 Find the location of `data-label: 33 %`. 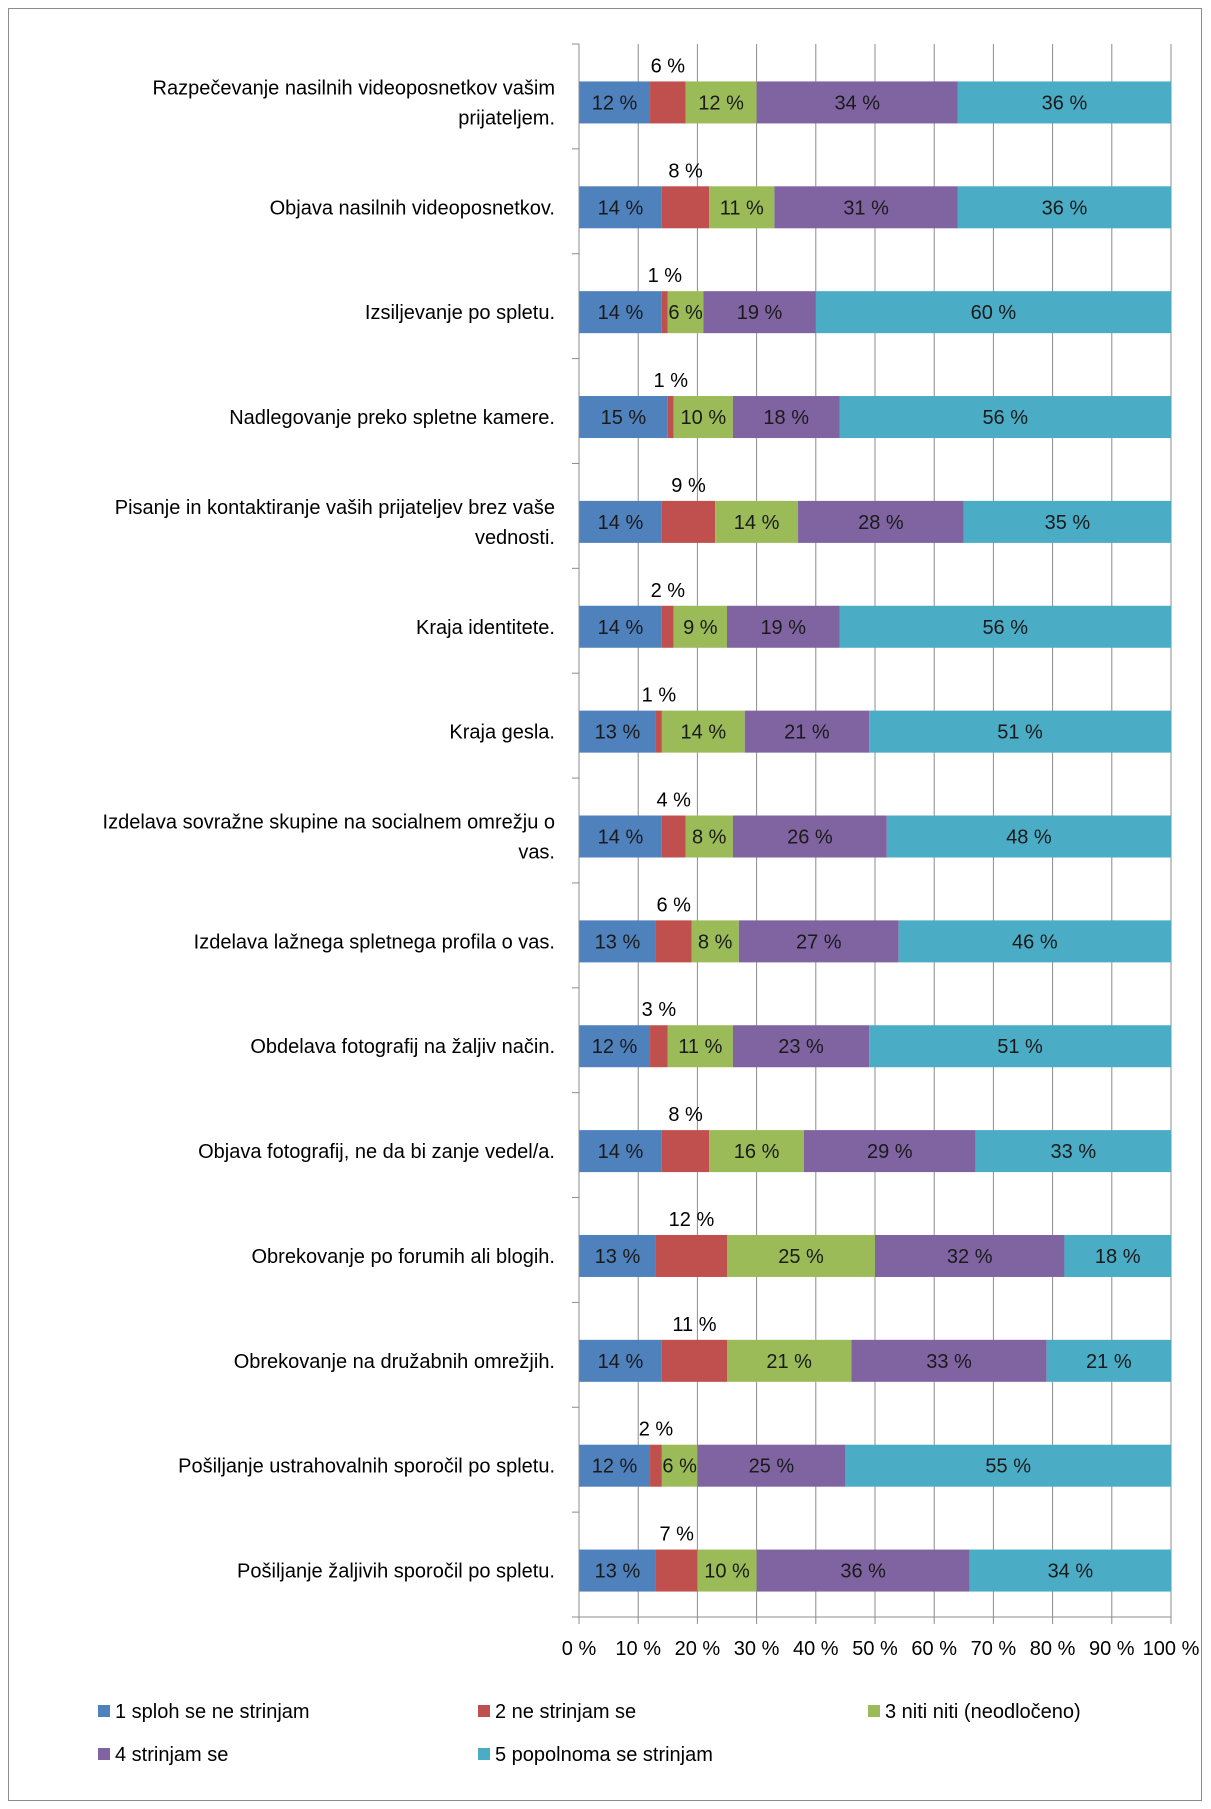

data-label: 33 % is located at coordinates (1074, 1152).